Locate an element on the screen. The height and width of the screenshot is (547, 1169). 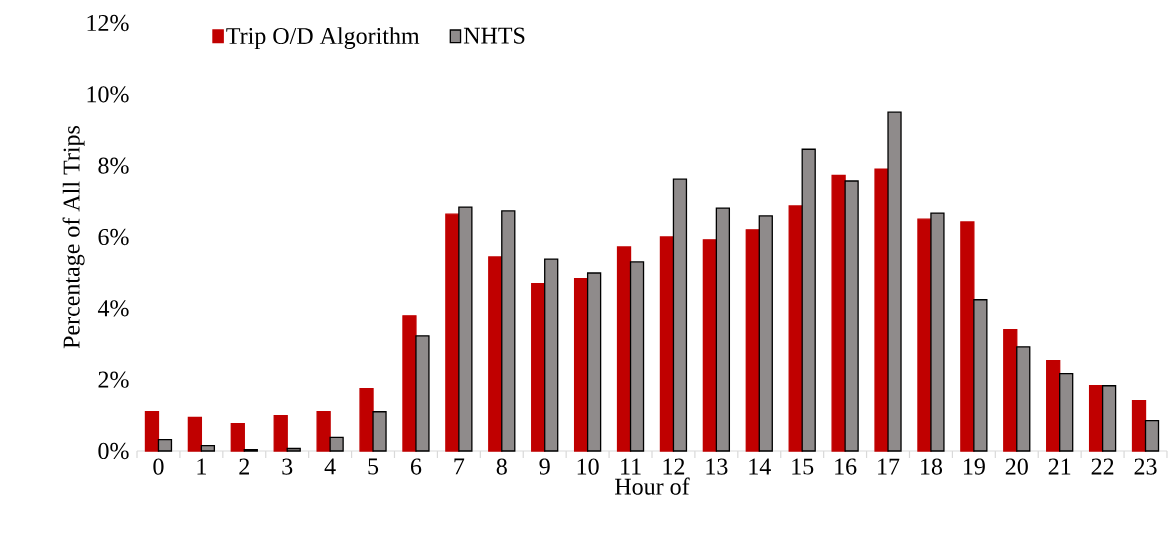
y-tick-label: 10% is located at coordinates (108, 94).